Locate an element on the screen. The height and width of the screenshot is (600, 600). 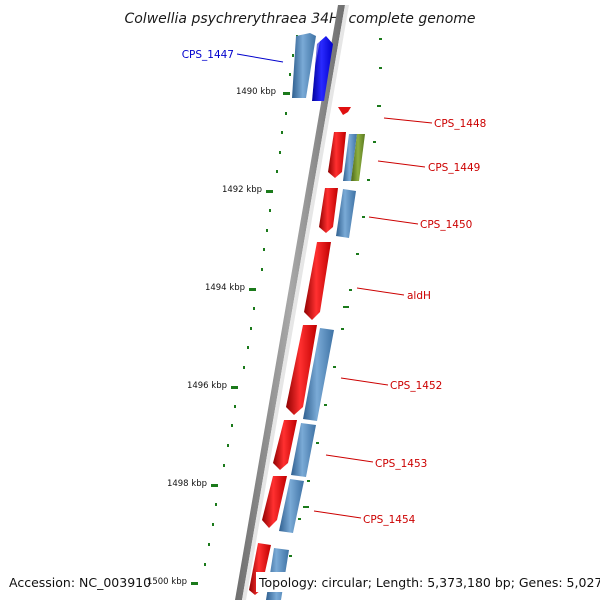
cds-cps1449-rev is located at coordinates (337, 155).